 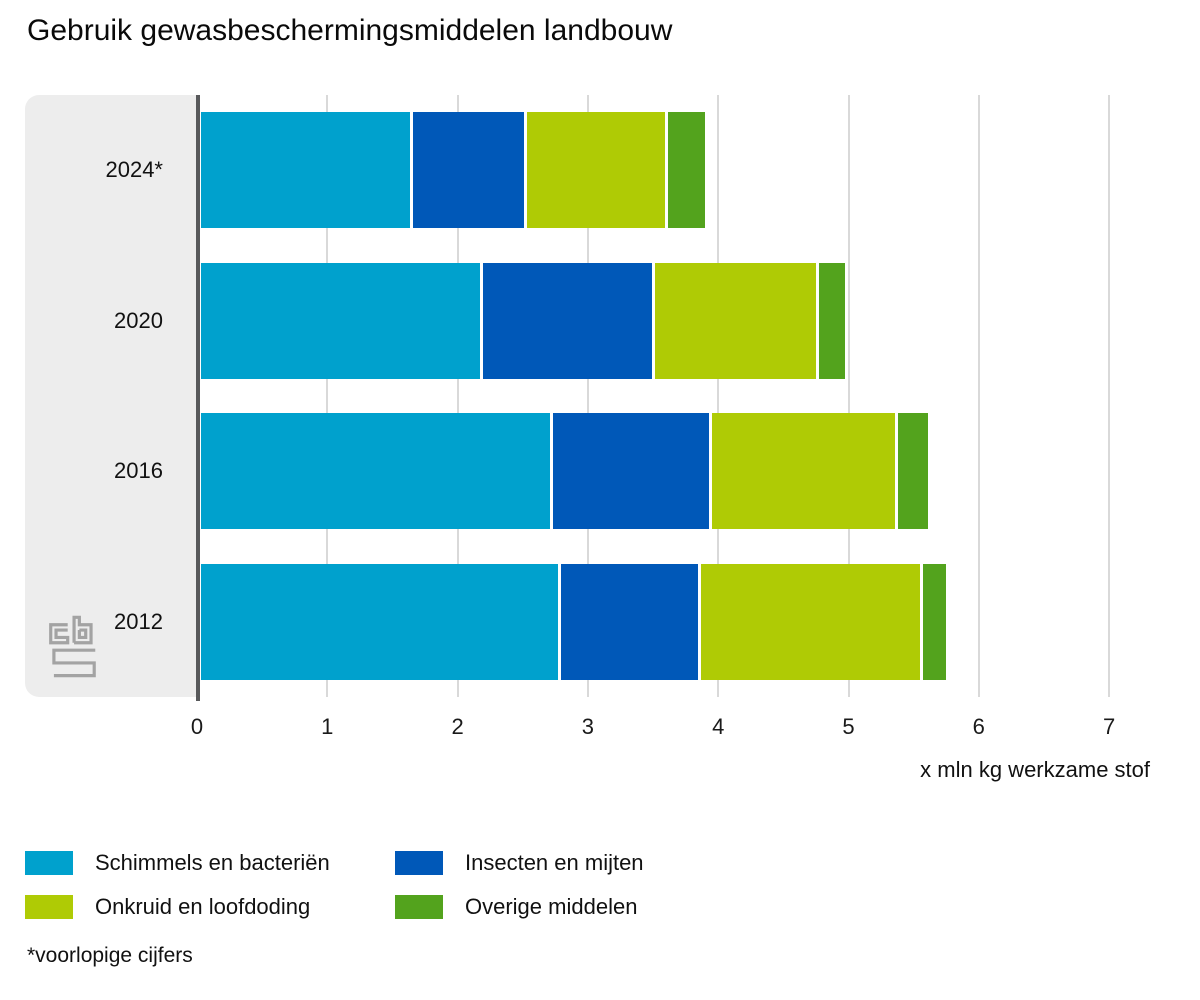 What do you see at coordinates (203, 906) in the screenshot?
I see `legend-label: Onkruid en loofdoding` at bounding box center [203, 906].